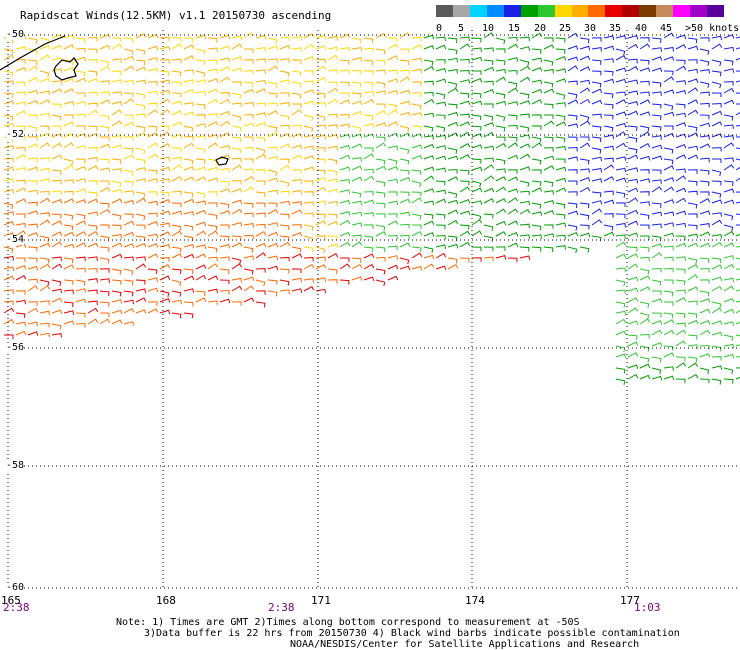  What do you see at coordinates (16, 607) in the screenshot?
I see `time-label: 2:38` at bounding box center [16, 607].